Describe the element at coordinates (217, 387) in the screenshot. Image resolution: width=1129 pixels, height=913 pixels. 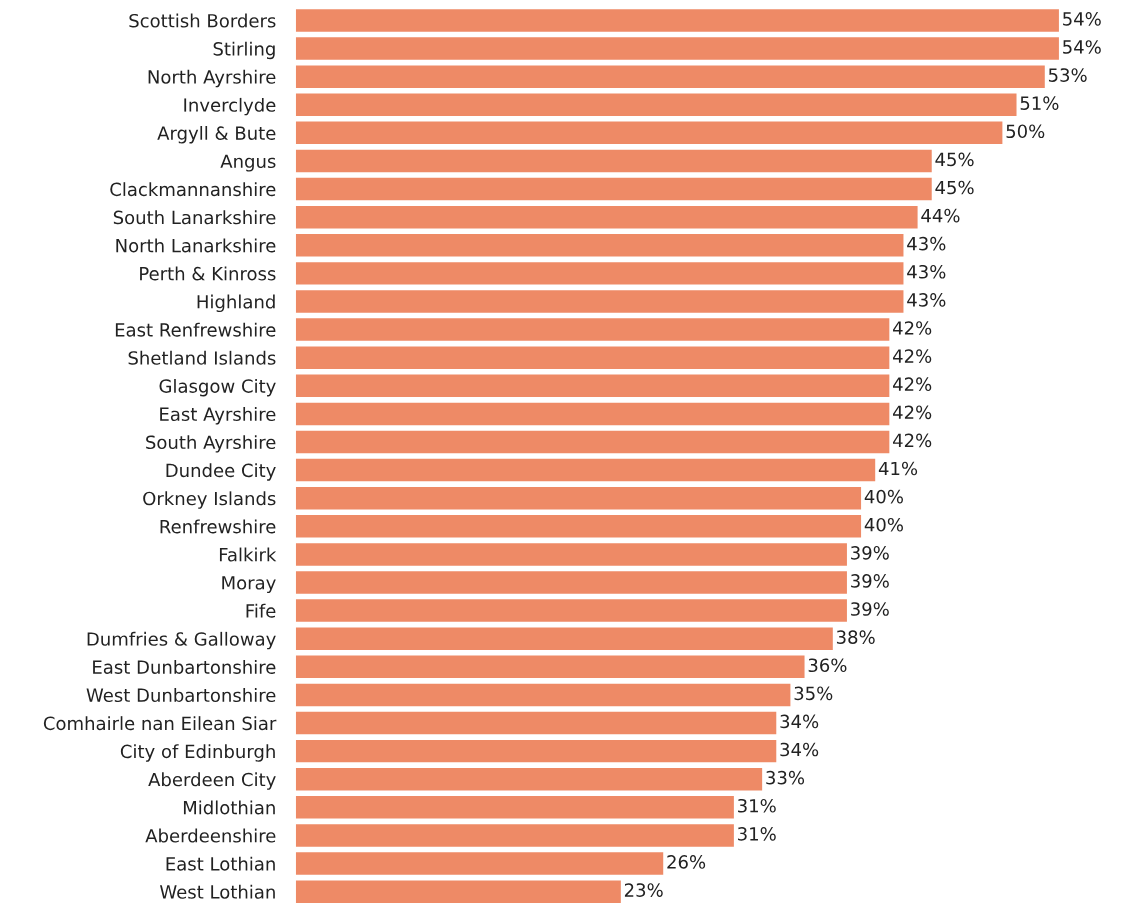
I see `y-tick-label: Glasgow City` at that location.